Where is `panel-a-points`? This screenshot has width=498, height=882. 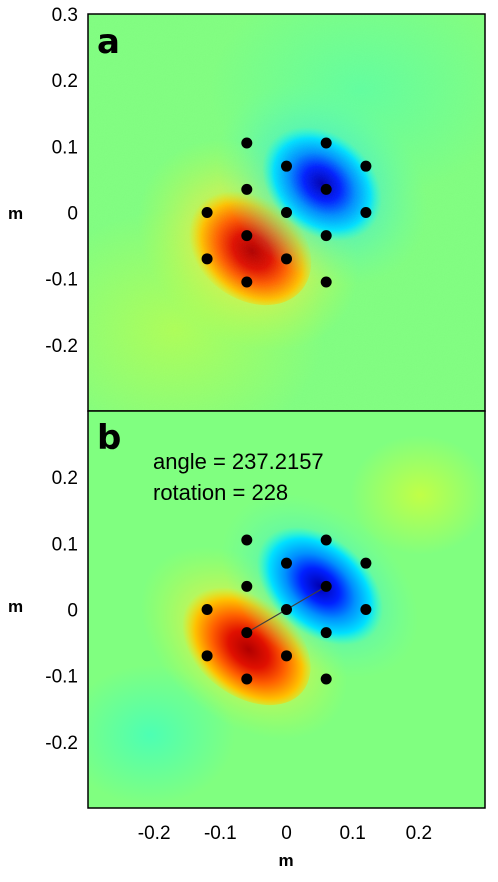
panel-a-points is located at coordinates (286, 212).